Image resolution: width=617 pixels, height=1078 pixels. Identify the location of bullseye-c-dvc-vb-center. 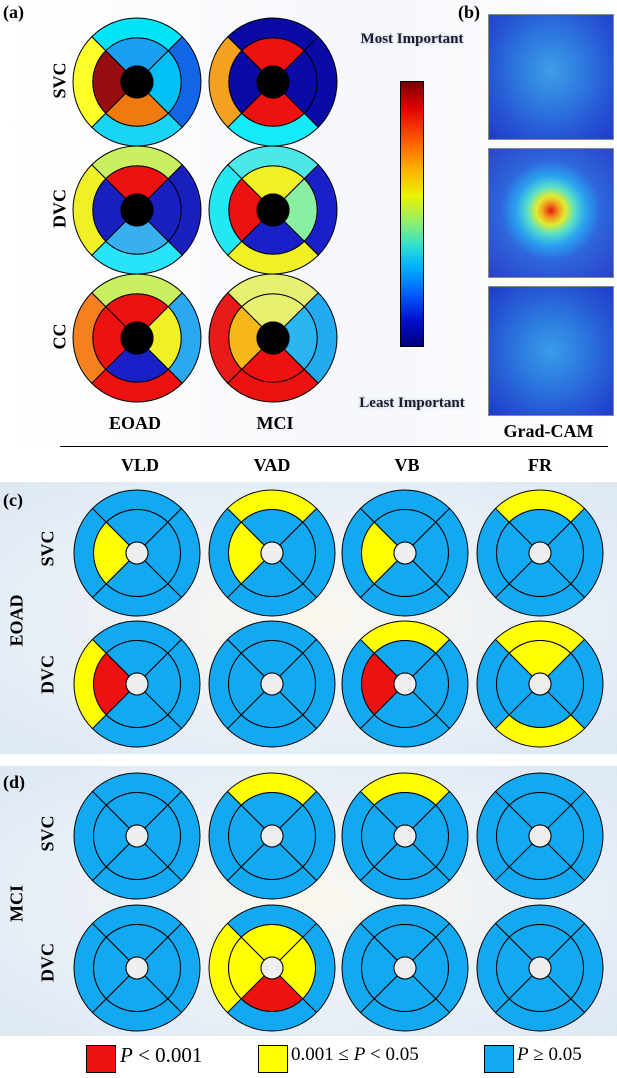
(405, 684).